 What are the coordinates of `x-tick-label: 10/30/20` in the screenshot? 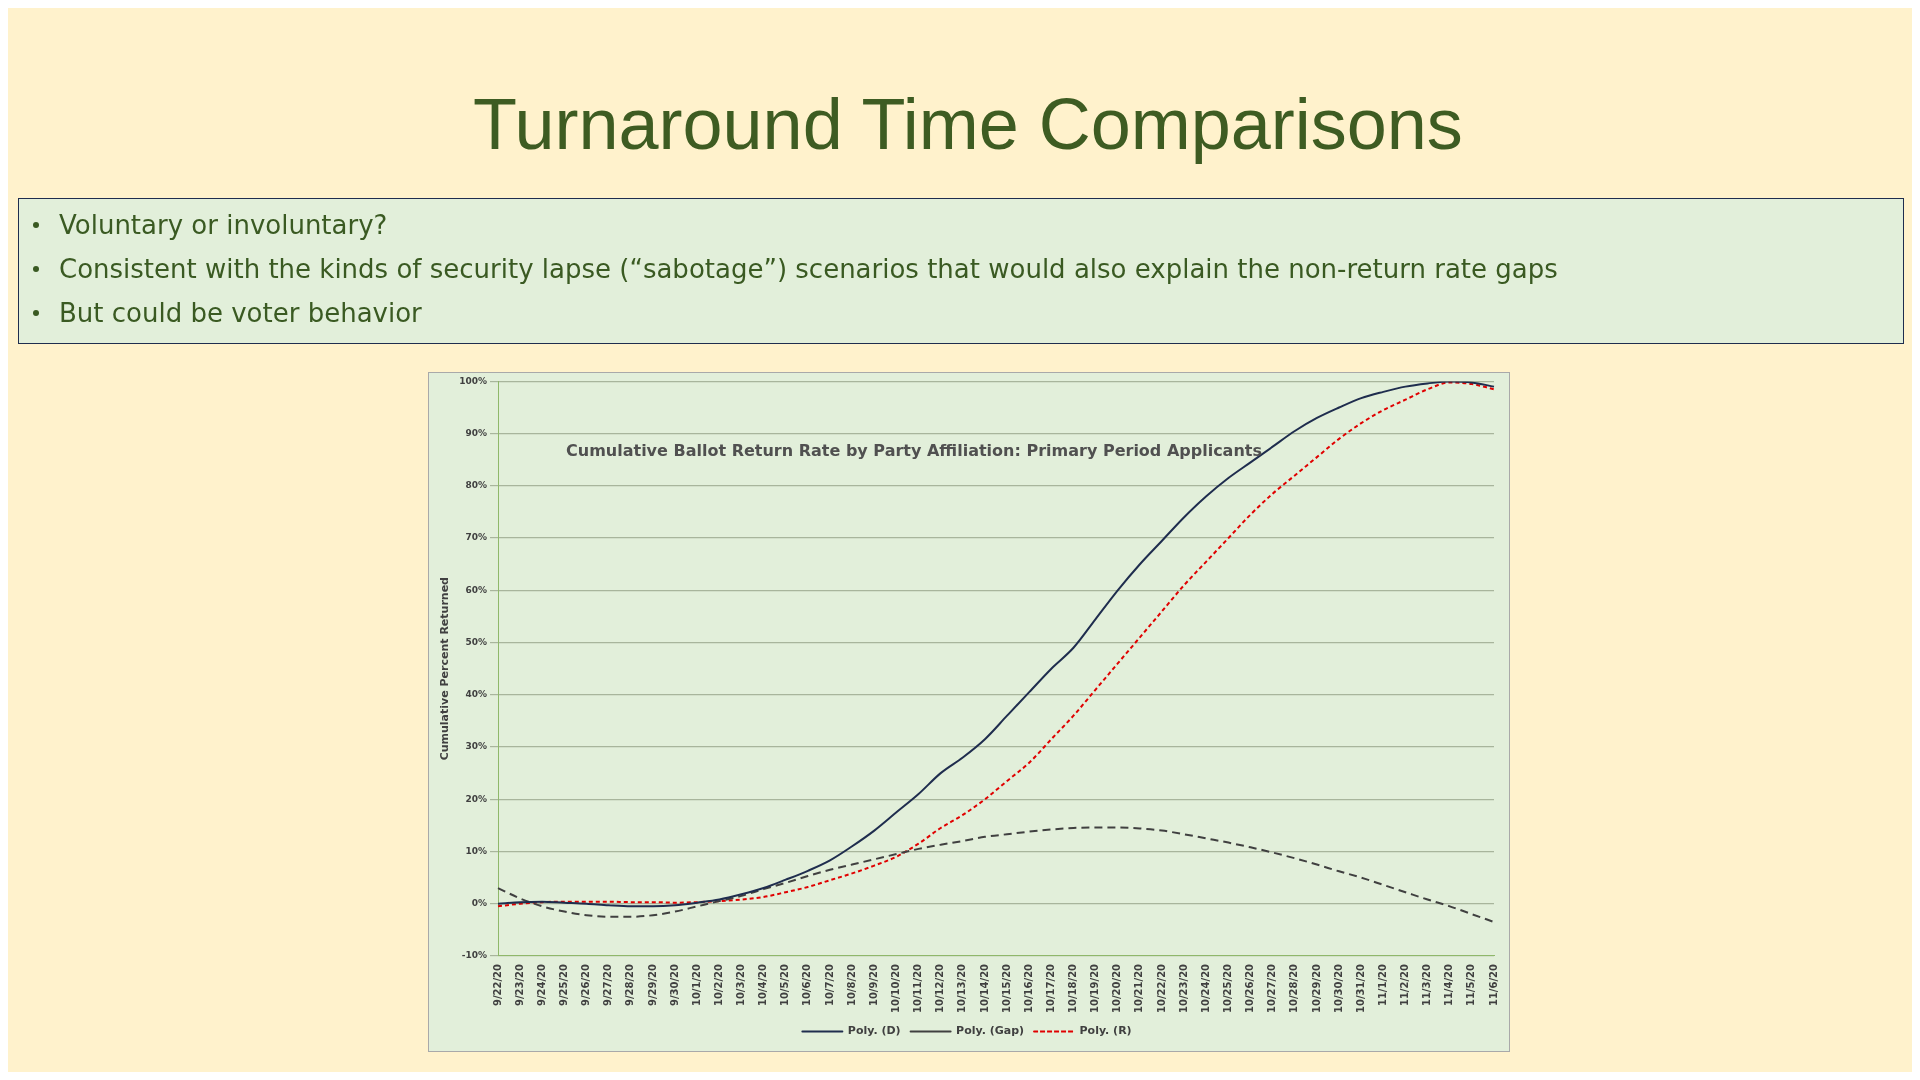 It's located at (1338, 988).